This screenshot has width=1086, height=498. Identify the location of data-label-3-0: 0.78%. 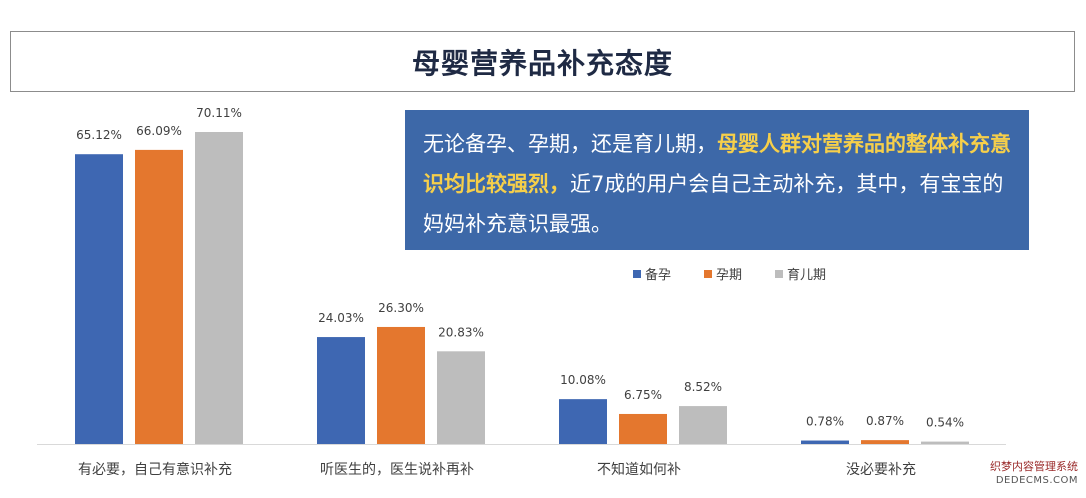
(825, 422).